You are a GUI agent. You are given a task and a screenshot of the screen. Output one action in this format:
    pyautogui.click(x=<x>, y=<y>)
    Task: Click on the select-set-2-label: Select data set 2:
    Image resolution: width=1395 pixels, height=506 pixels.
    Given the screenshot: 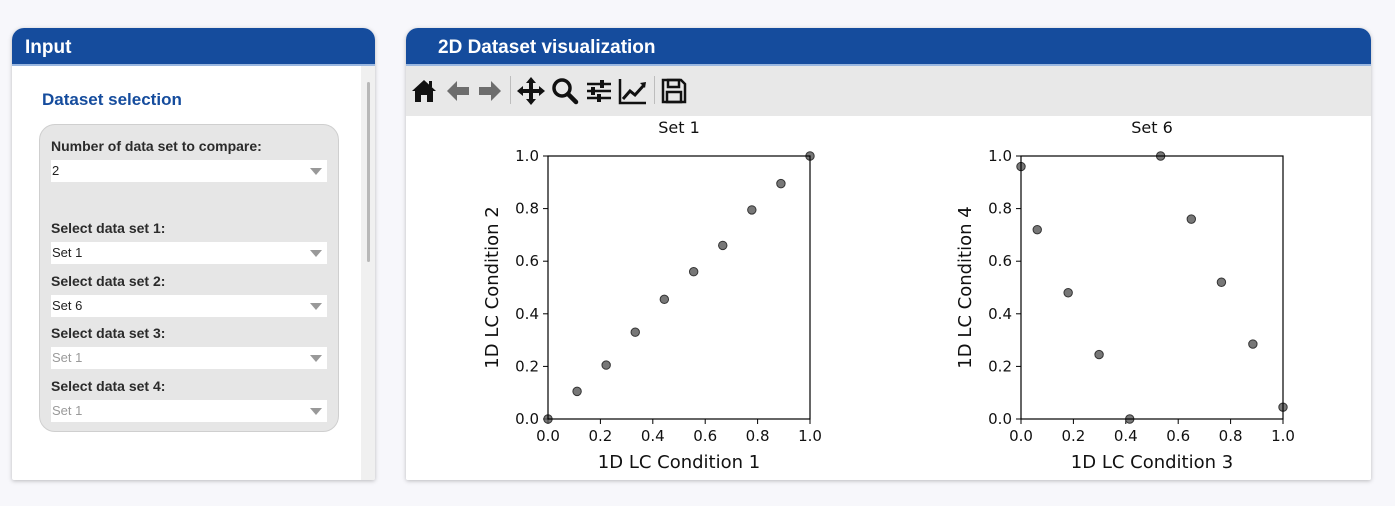 What is the action you would take?
    pyautogui.click(x=108, y=281)
    